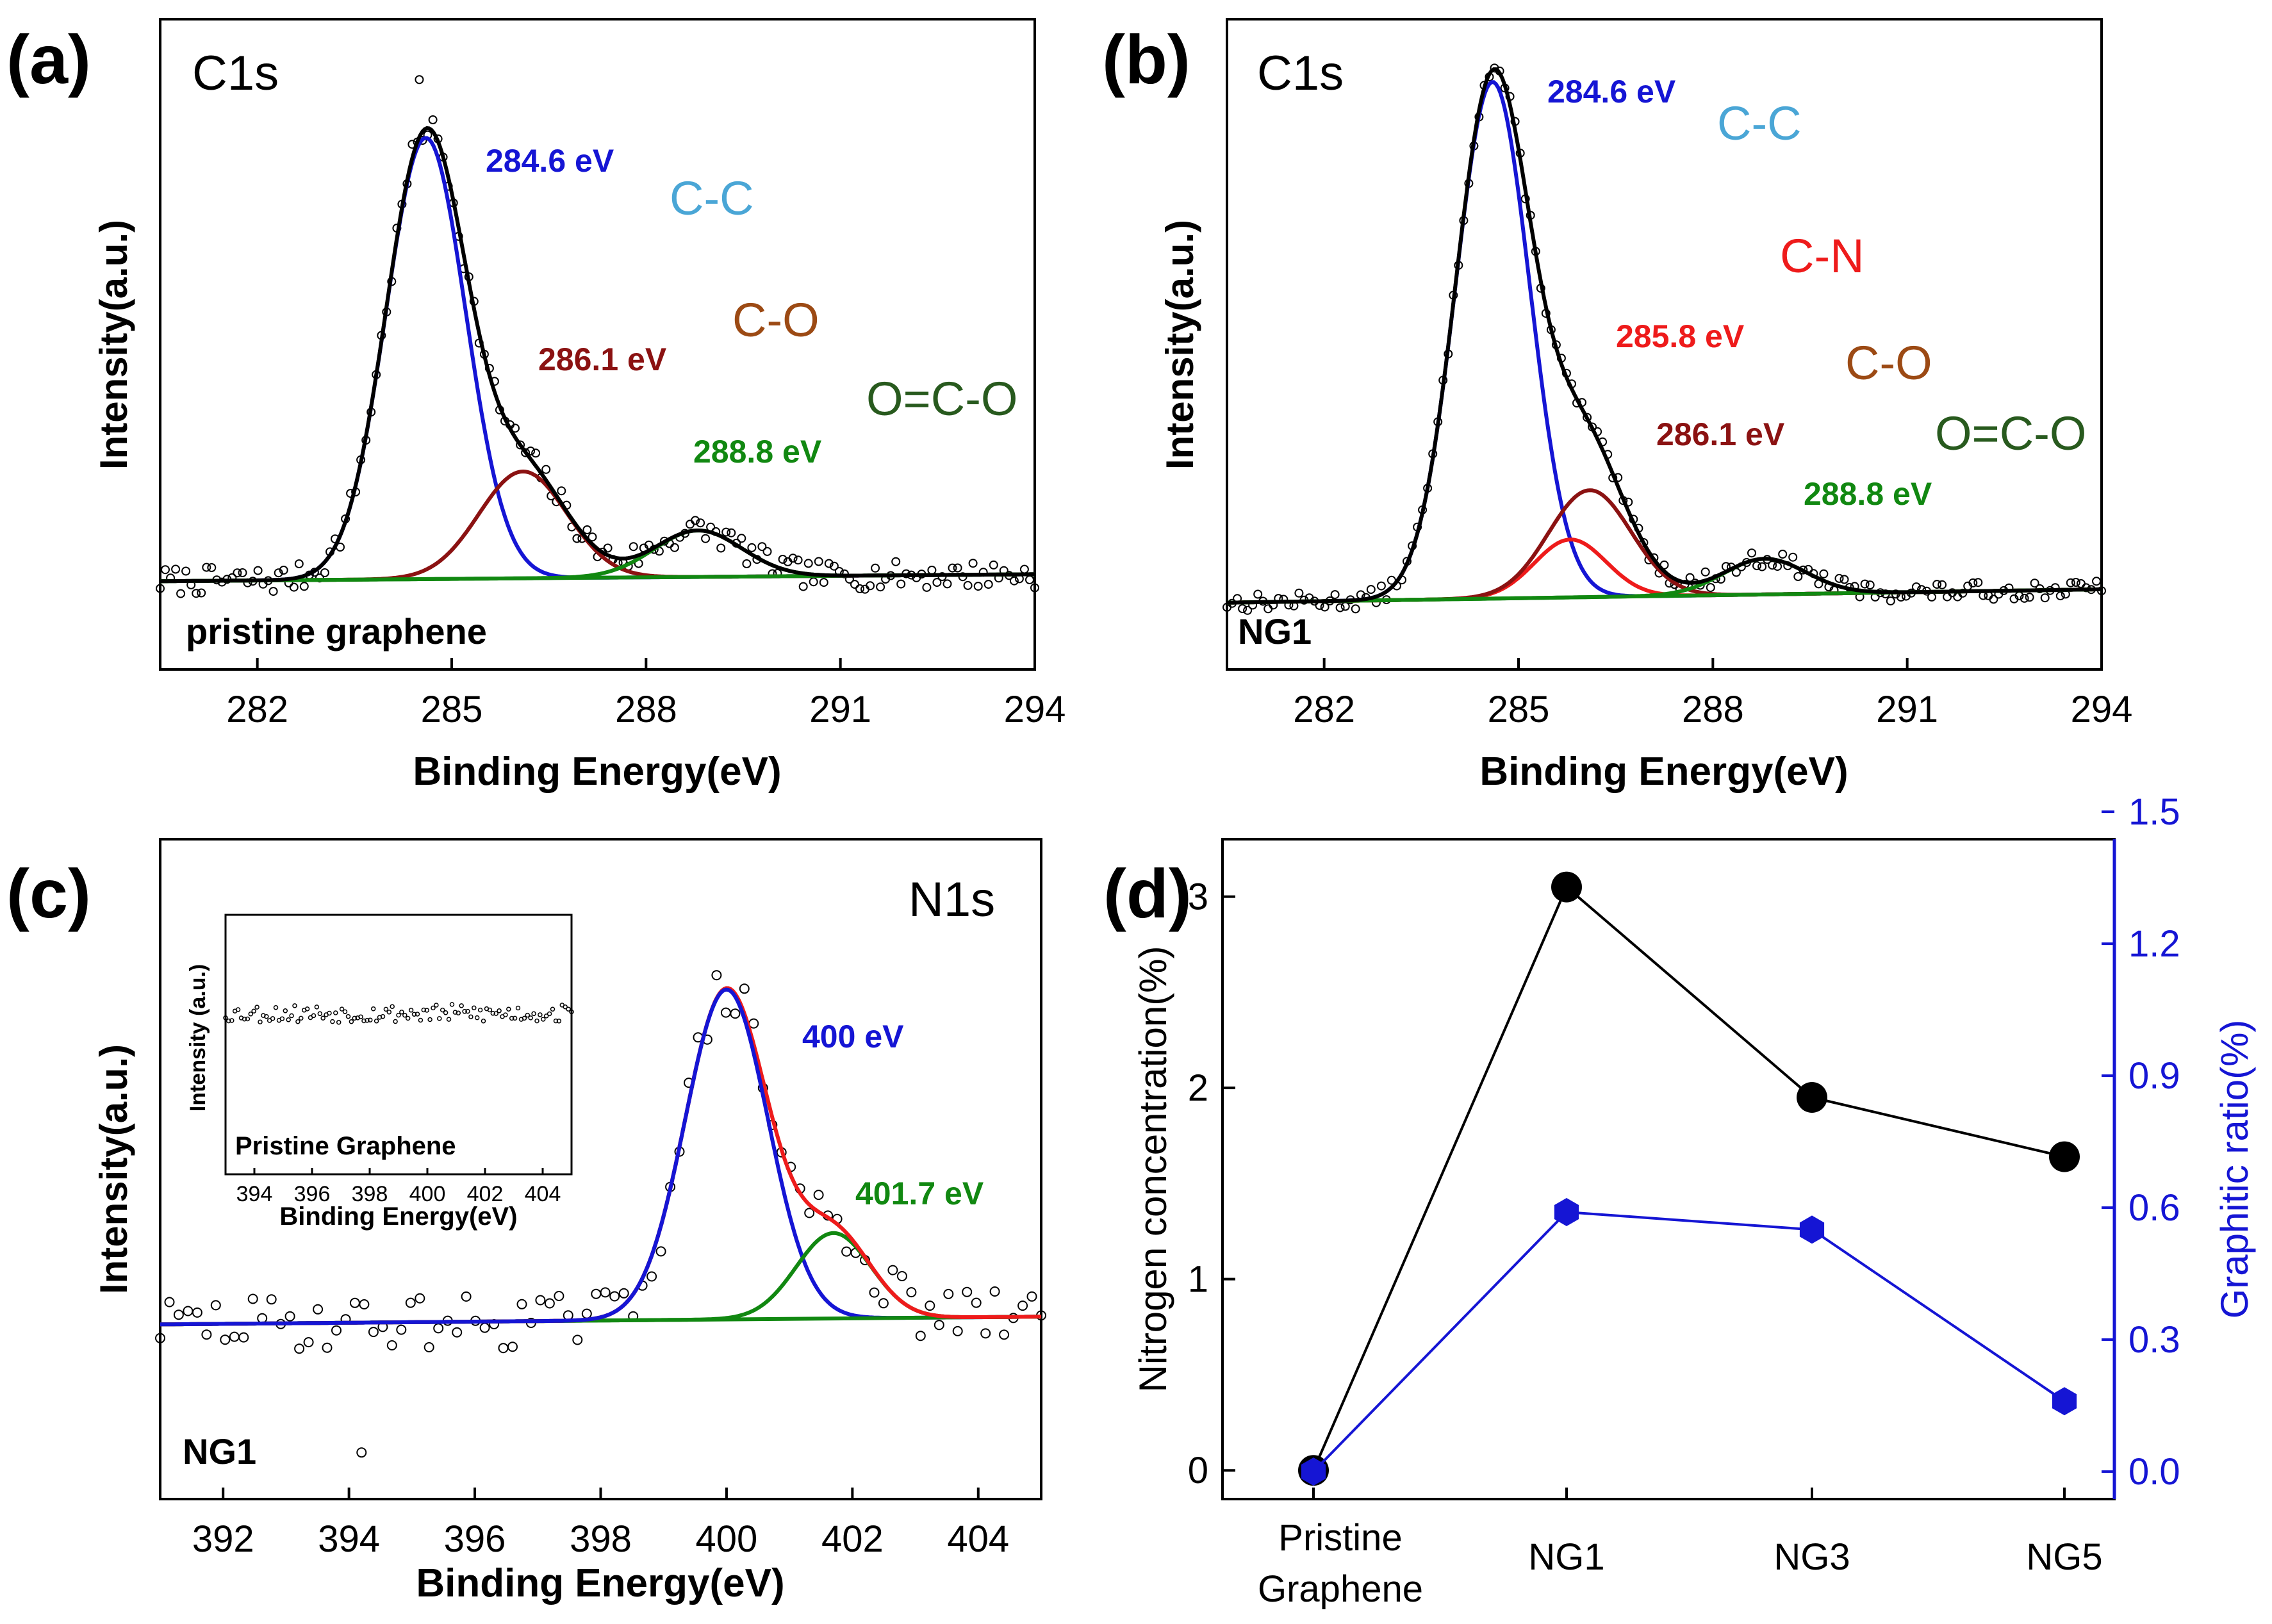 This screenshot has width=2272, height=1624. I want to click on ylabel-d: Nitrogen concentration(%), so click(1153, 1169).